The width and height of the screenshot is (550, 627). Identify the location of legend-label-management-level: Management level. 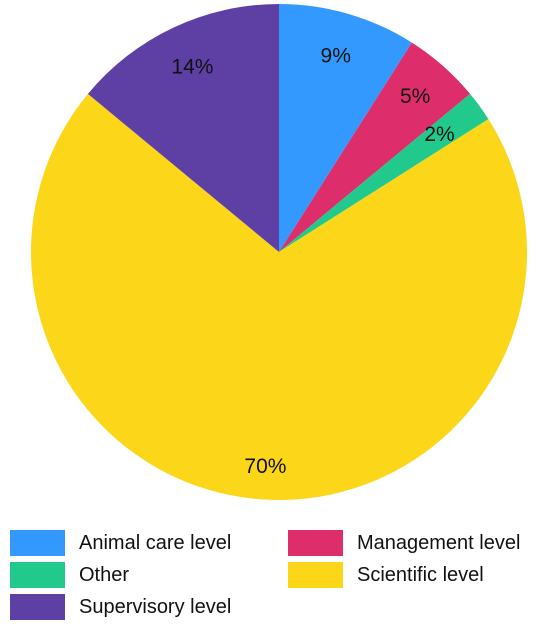
(439, 542).